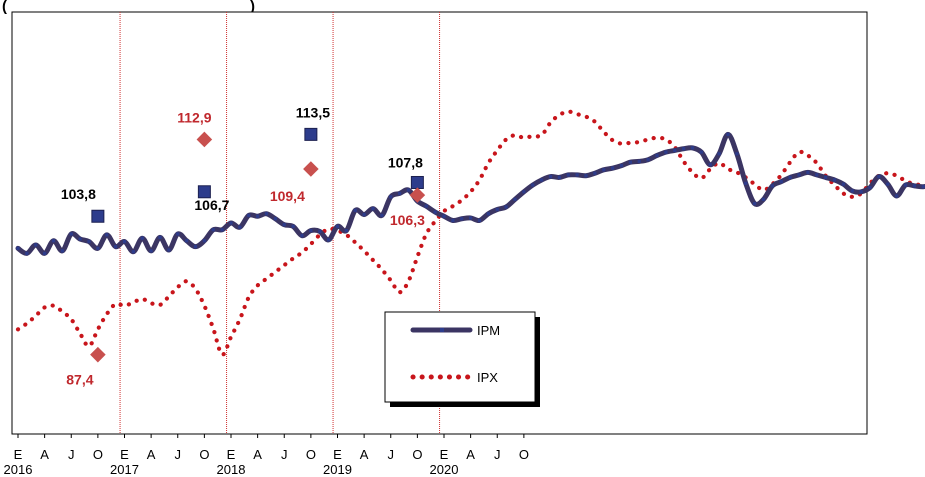 The width and height of the screenshot is (925, 477). Describe the element at coordinates (405, 162) in the screenshot. I see `ipm-data-label: 107,8` at that location.